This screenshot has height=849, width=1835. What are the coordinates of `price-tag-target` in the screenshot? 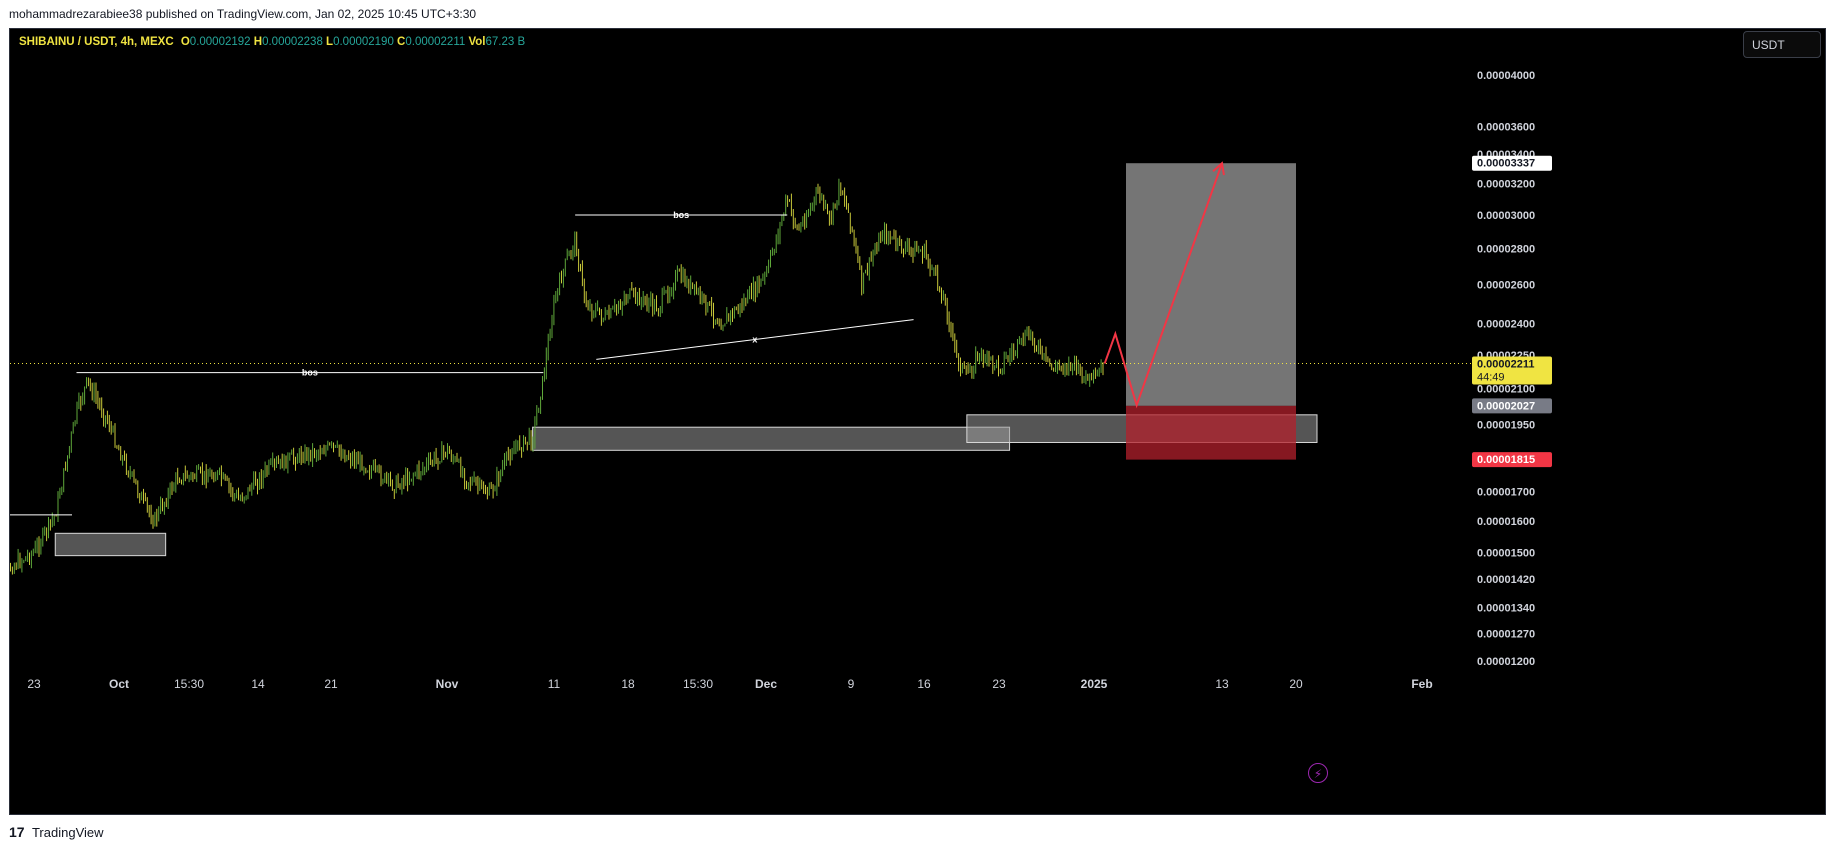 It's located at (1512, 163).